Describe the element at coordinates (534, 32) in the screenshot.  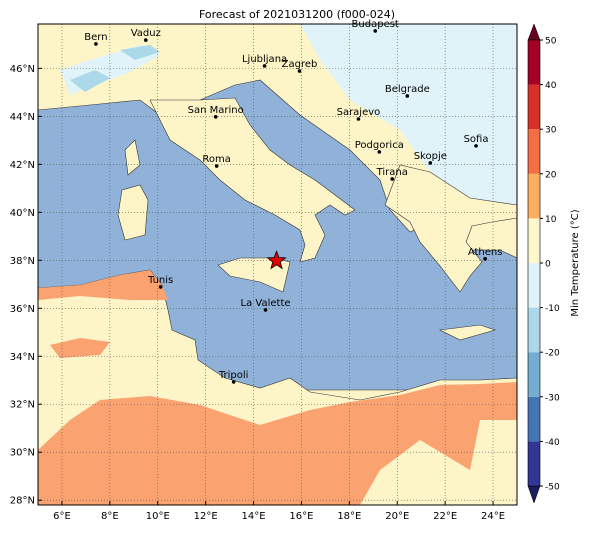
I see `colorbar-extend-top` at that location.